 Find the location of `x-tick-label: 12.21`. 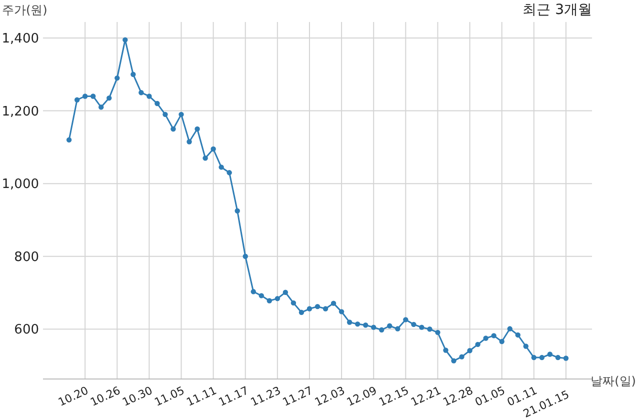

x-tick-label: 12.21 is located at coordinates (425, 397).